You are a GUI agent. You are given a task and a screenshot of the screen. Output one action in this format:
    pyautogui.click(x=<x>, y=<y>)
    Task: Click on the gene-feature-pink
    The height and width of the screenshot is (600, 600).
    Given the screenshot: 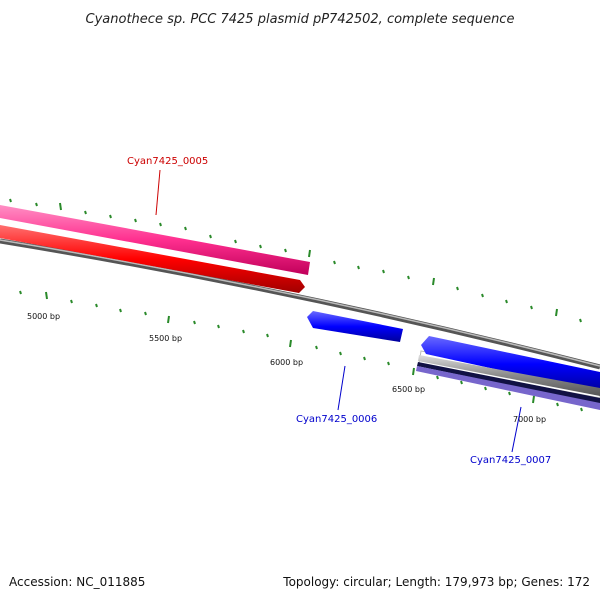 What is the action you would take?
    pyautogui.click(x=155, y=240)
    